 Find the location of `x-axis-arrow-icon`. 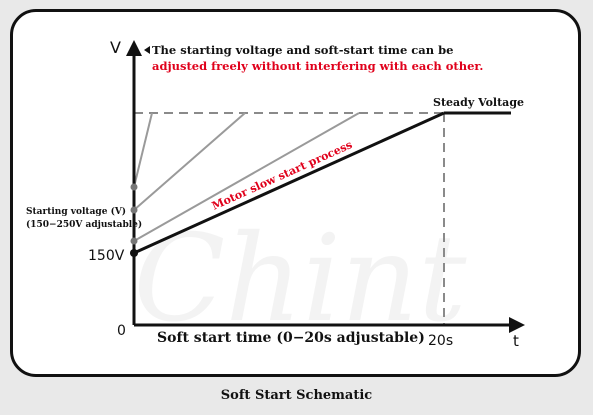

x-axis-arrow-icon is located at coordinates (517, 325).